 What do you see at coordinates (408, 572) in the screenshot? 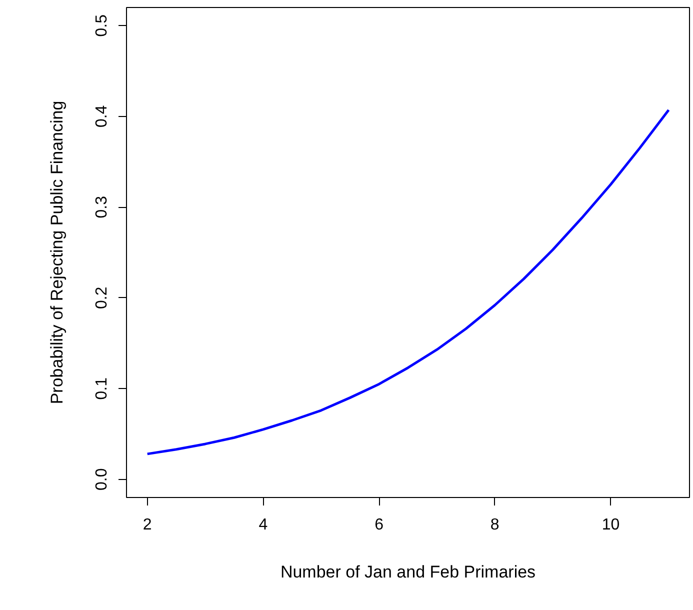
I see `x-axis-title: Number of Jan and Feb Primaries` at bounding box center [408, 572].